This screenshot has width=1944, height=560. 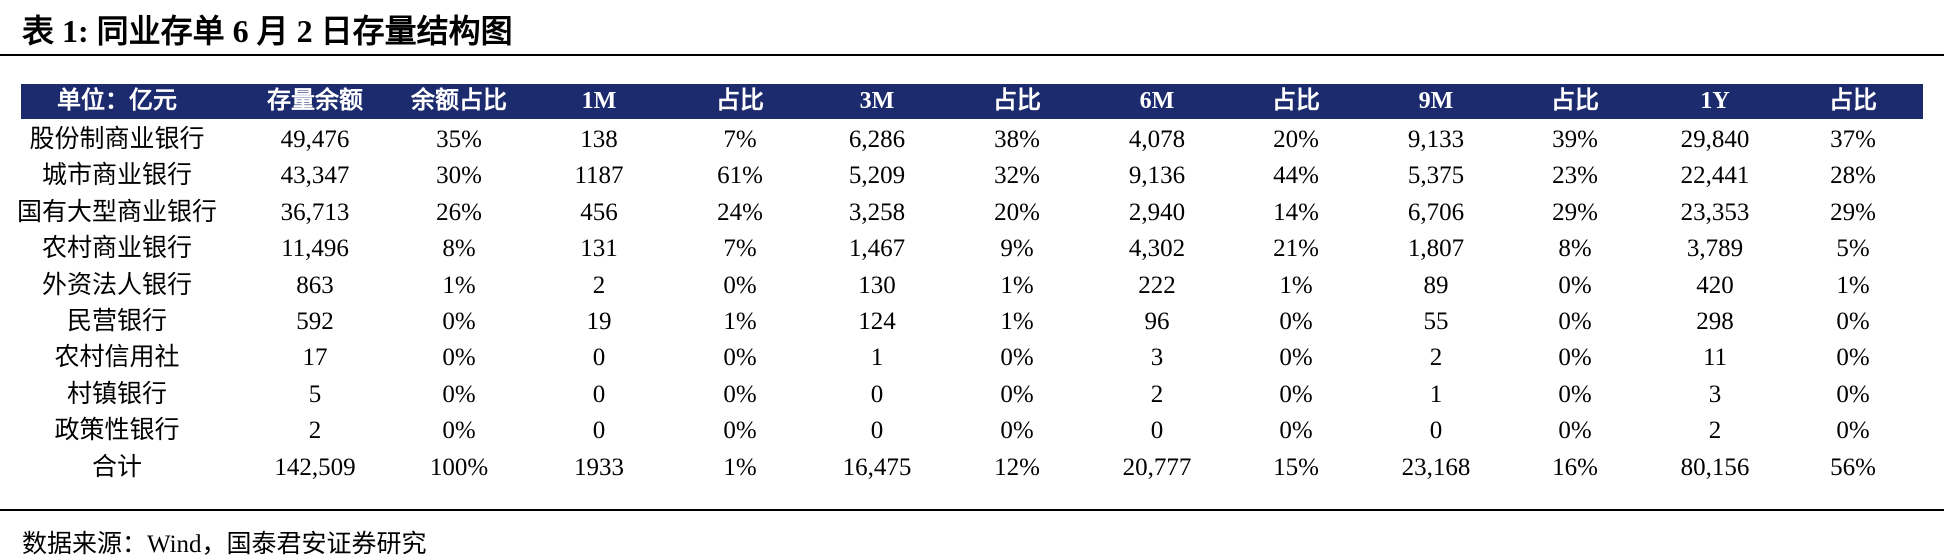 What do you see at coordinates (1715, 101) in the screenshot?
I see `column-header: 1Y` at bounding box center [1715, 101].